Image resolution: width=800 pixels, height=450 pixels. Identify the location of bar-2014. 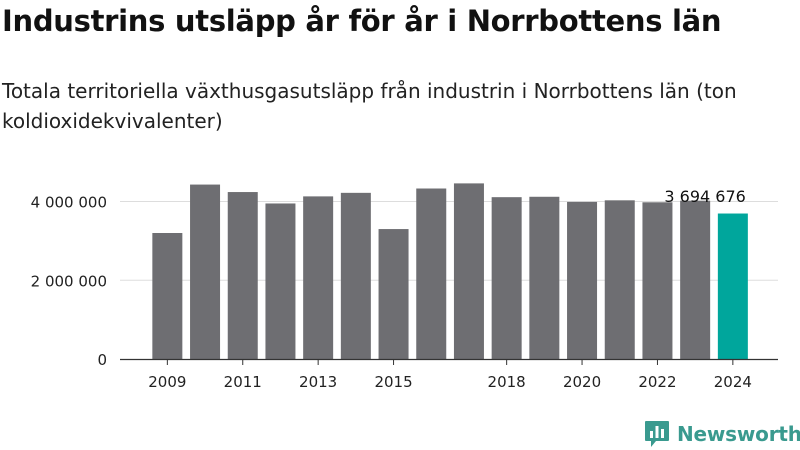
(355, 275).